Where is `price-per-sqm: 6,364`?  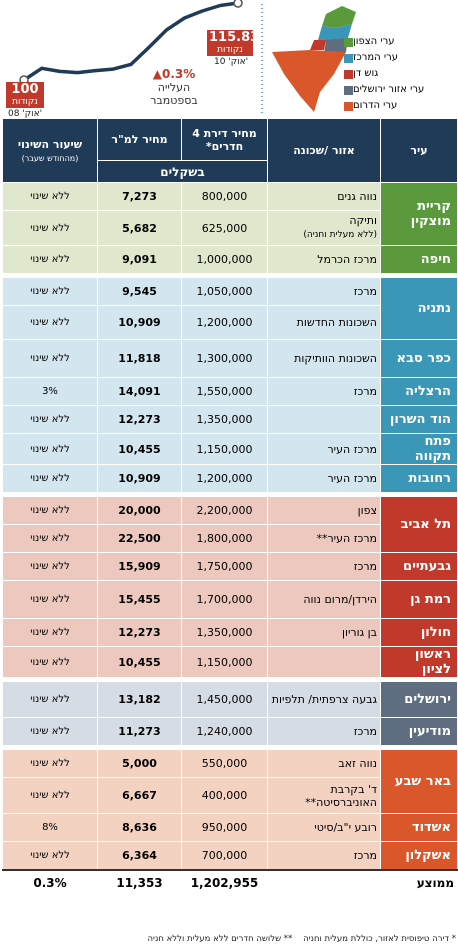 price-per-sqm: 6,364 is located at coordinates (139, 855).